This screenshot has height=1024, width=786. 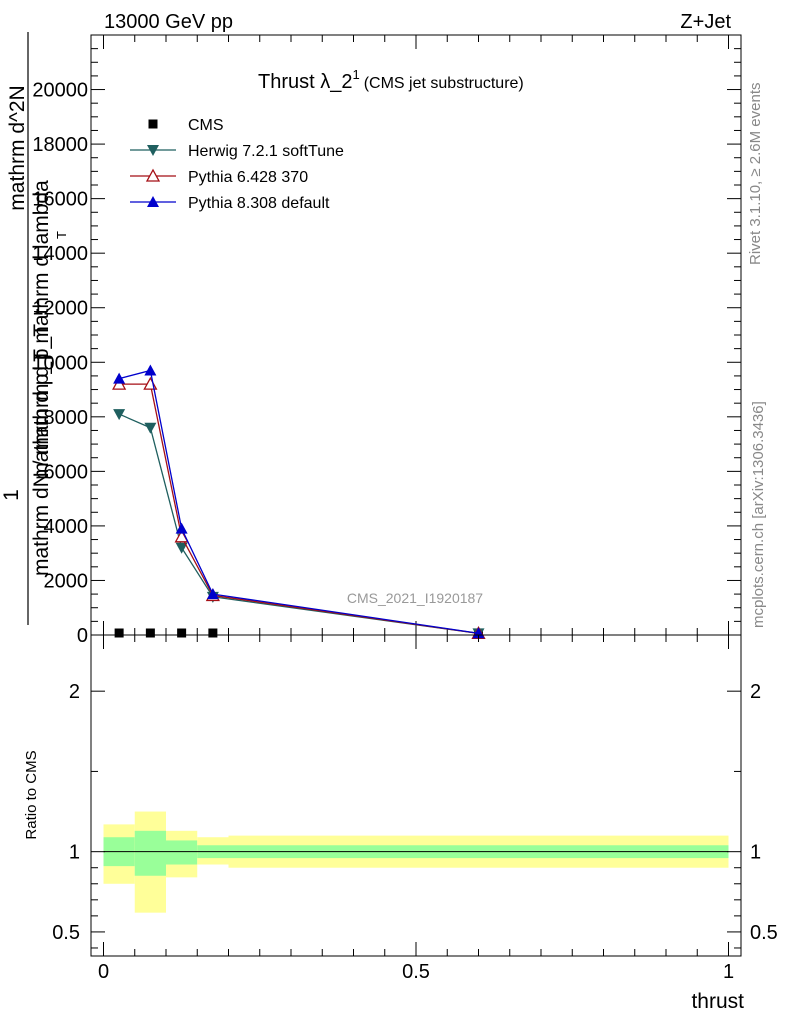 I want to click on rivet-label: Rivet 3.1.10, ≥ 2.6M events, so click(x=755, y=174).